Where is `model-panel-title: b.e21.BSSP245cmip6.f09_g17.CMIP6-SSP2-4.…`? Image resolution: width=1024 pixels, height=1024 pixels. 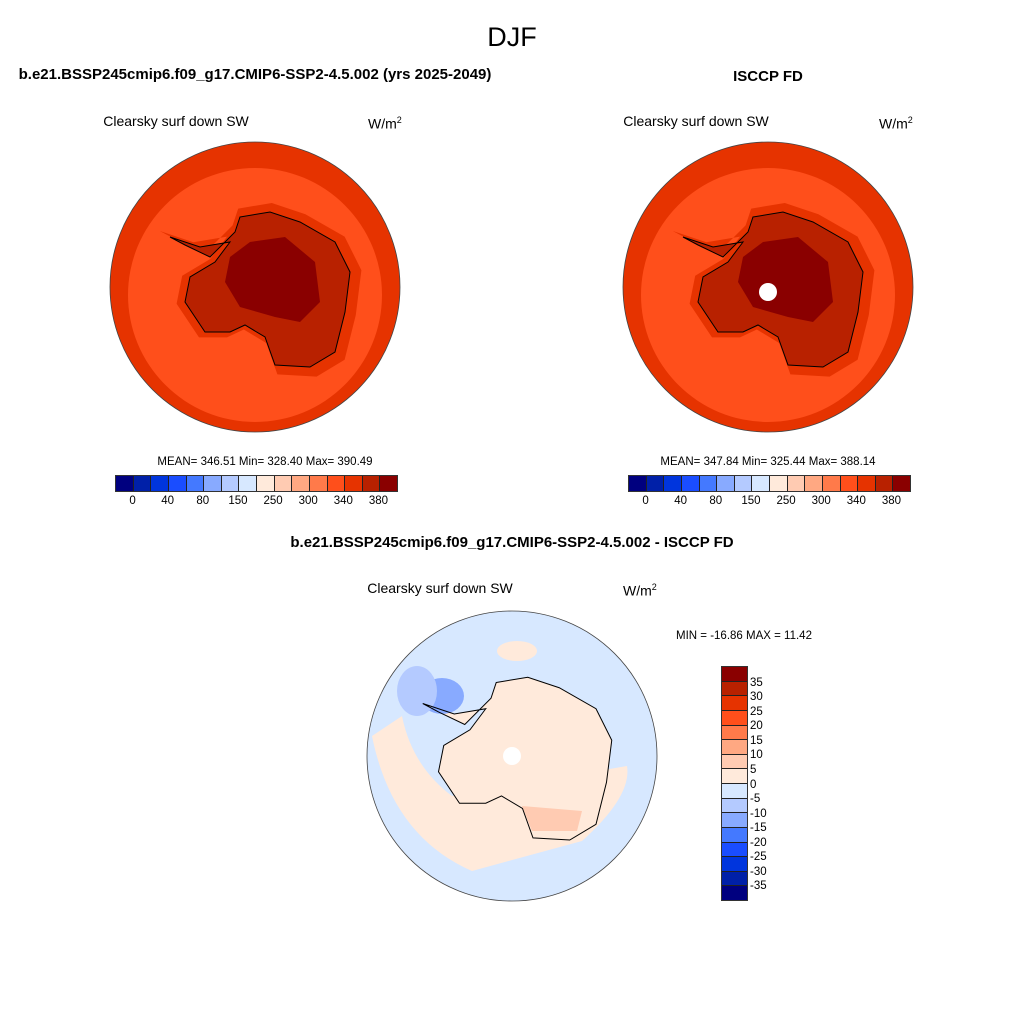 model-panel-title: b.e21.BSSP245cmip6.f09_g17.CMIP6-SSP2-4.… is located at coordinates (255, 74).